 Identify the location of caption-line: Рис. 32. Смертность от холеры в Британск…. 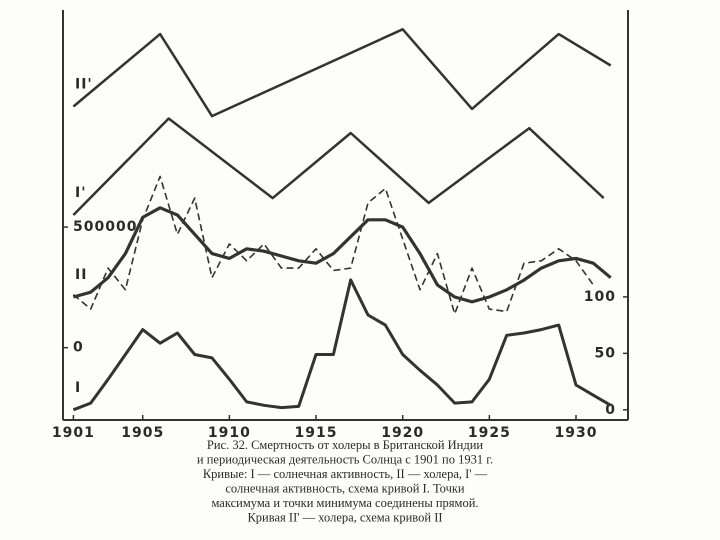
(345, 445).